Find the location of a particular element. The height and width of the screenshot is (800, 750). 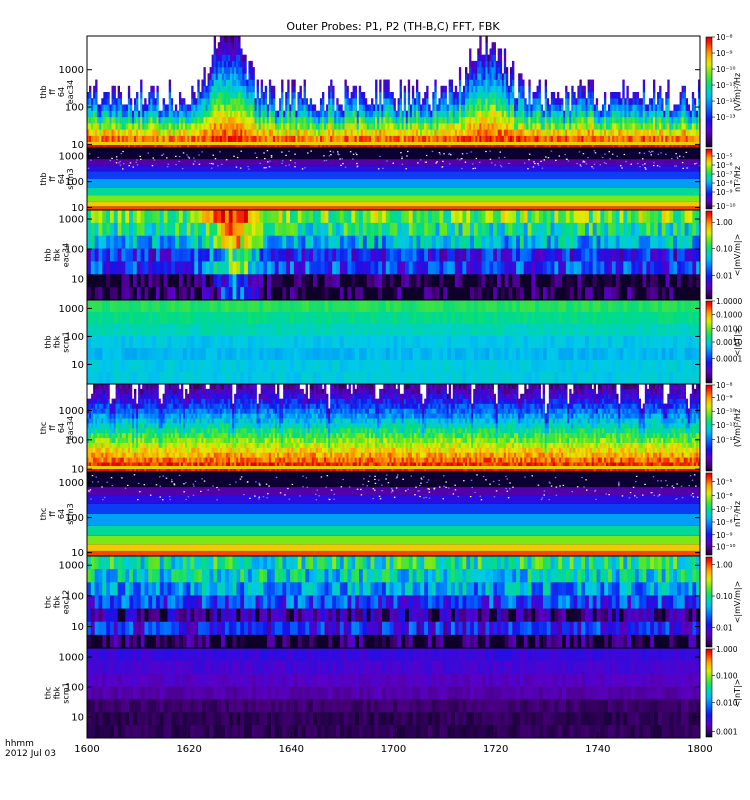

y-axis-label: thb ff 64 scm3 is located at coordinates (57, 178).